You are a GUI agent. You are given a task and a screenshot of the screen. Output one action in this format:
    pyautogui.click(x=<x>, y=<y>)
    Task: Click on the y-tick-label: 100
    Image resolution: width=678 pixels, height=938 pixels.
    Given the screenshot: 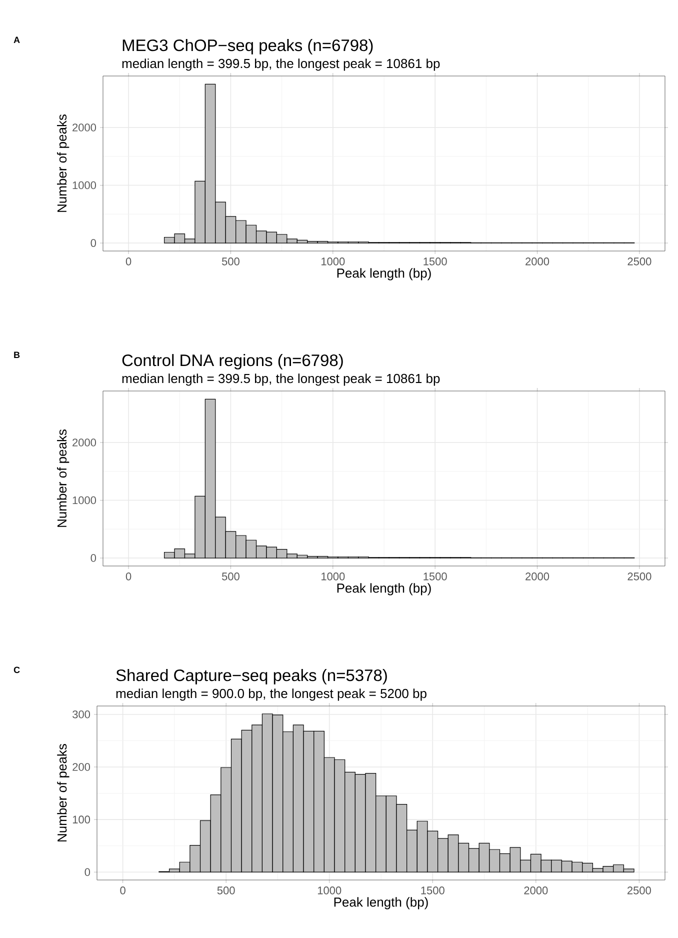 What is the action you would take?
    pyautogui.click(x=81, y=820)
    